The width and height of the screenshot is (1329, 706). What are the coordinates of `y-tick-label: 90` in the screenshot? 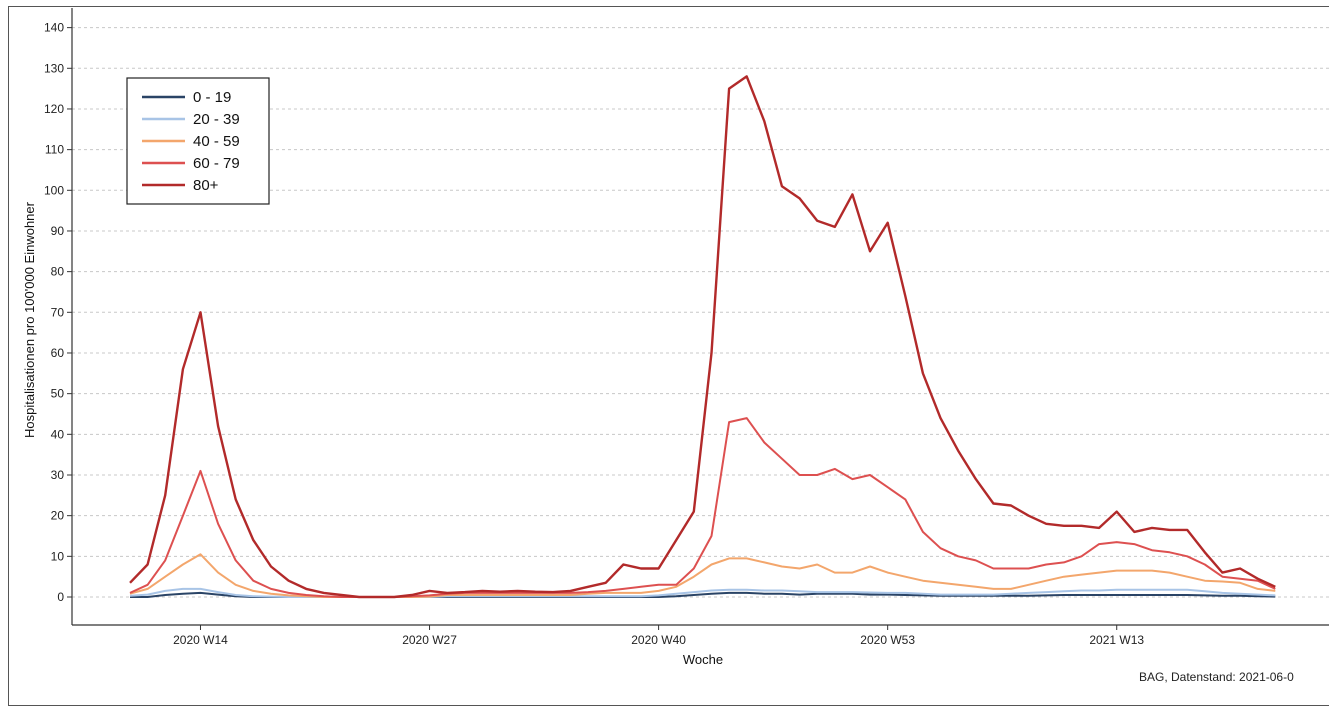 It's located at (58, 231).